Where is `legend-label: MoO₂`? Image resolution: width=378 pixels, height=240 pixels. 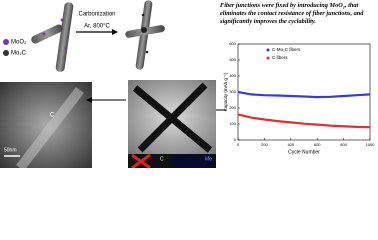
legend-label: MoO₂ is located at coordinates (19, 43).